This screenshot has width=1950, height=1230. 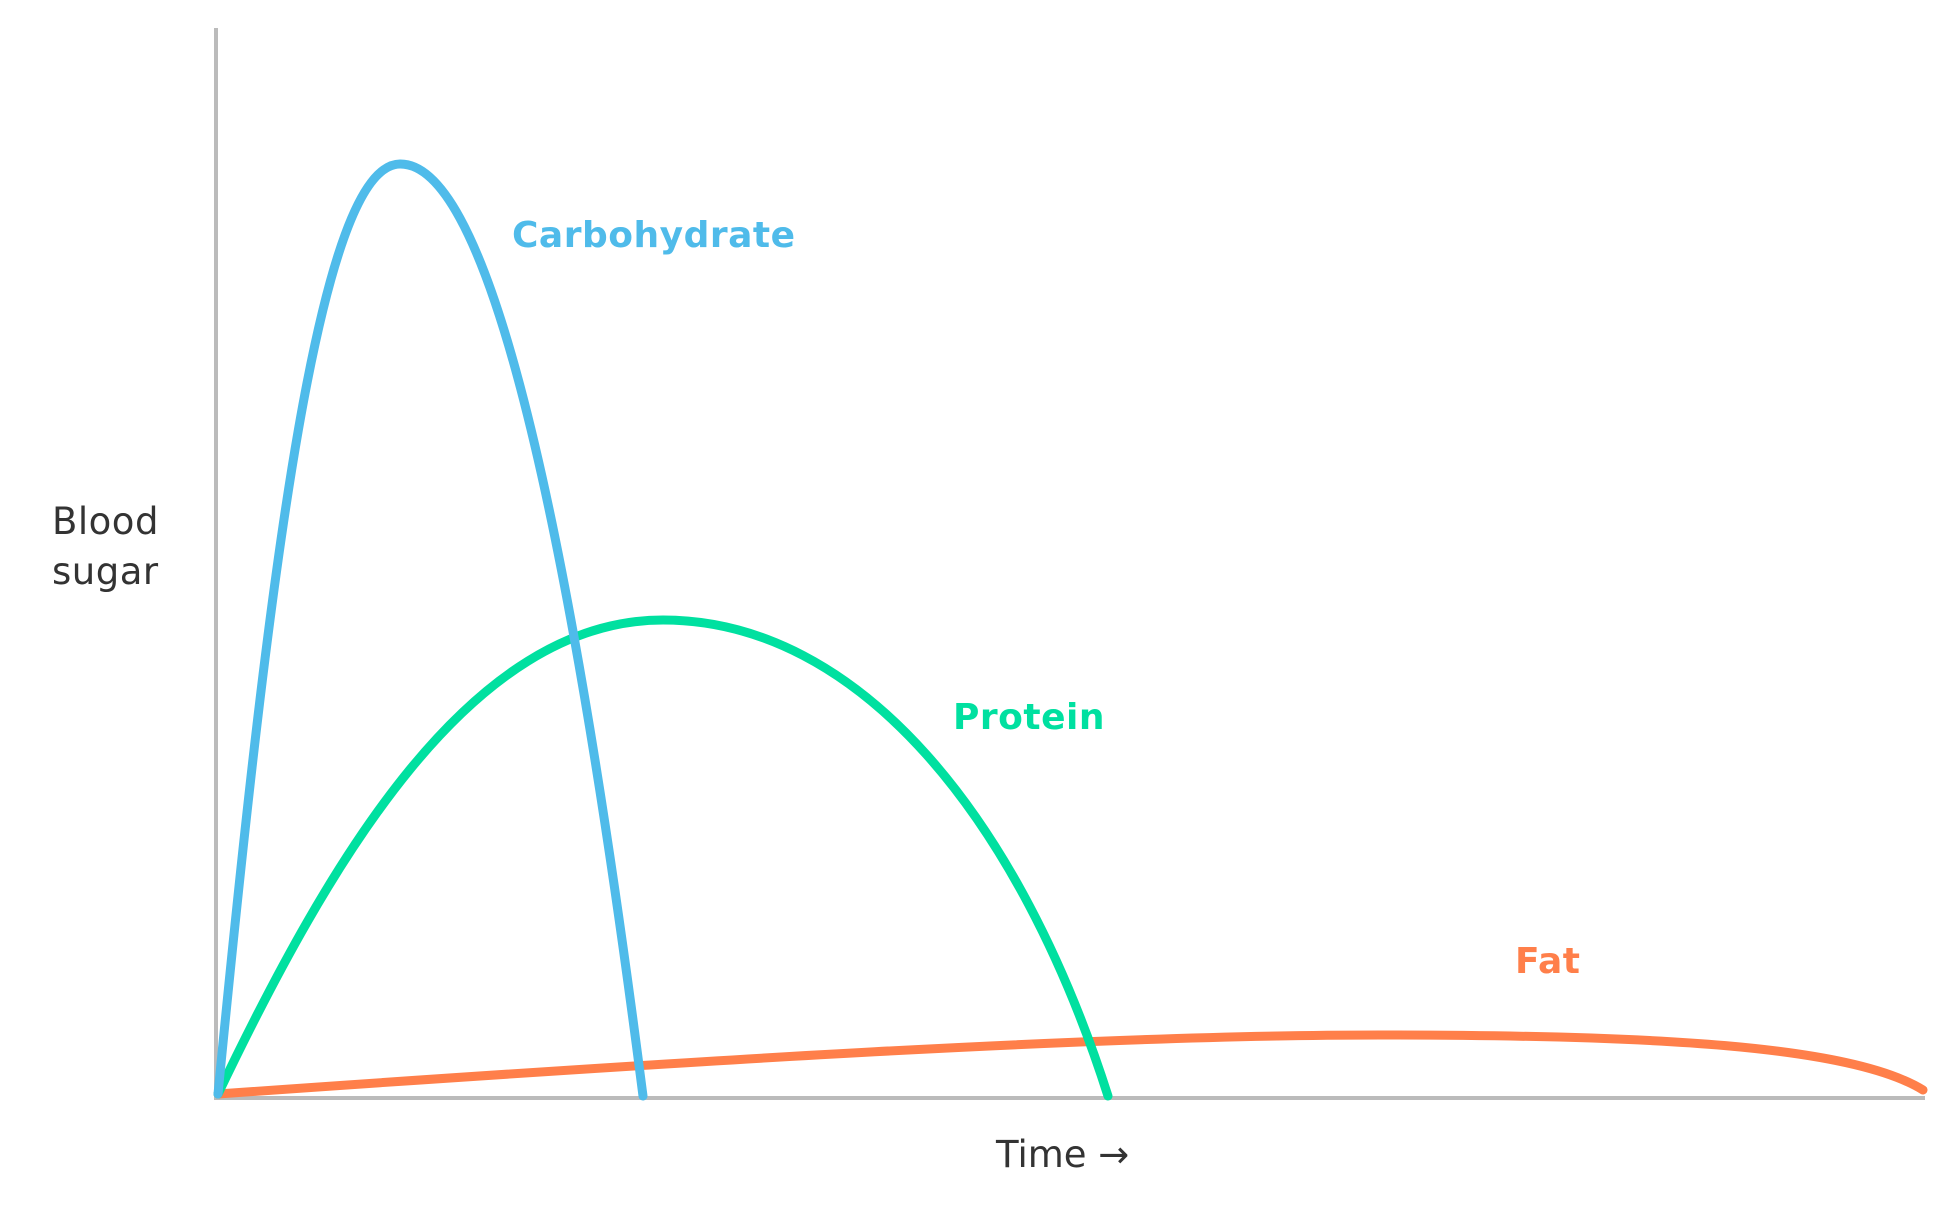 I want to click on x-axis-label: Time →, so click(x=1063, y=1154).